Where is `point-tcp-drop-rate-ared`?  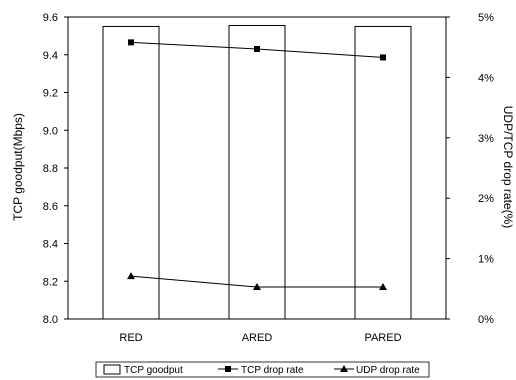
point-tcp-drop-rate-ared is located at coordinates (257, 49).